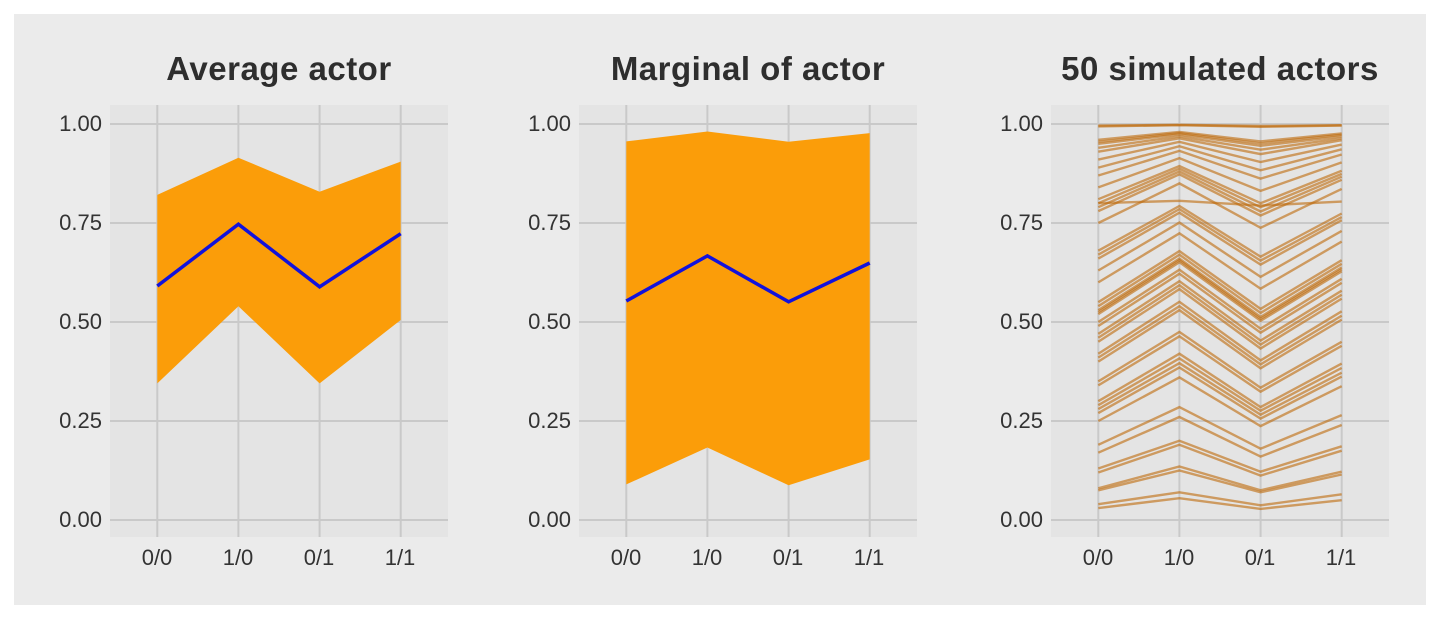 This screenshot has height=624, width=1440. Describe the element at coordinates (748, 68) in the screenshot. I see `marginal-of-actor-title: Marginal of actor` at that location.